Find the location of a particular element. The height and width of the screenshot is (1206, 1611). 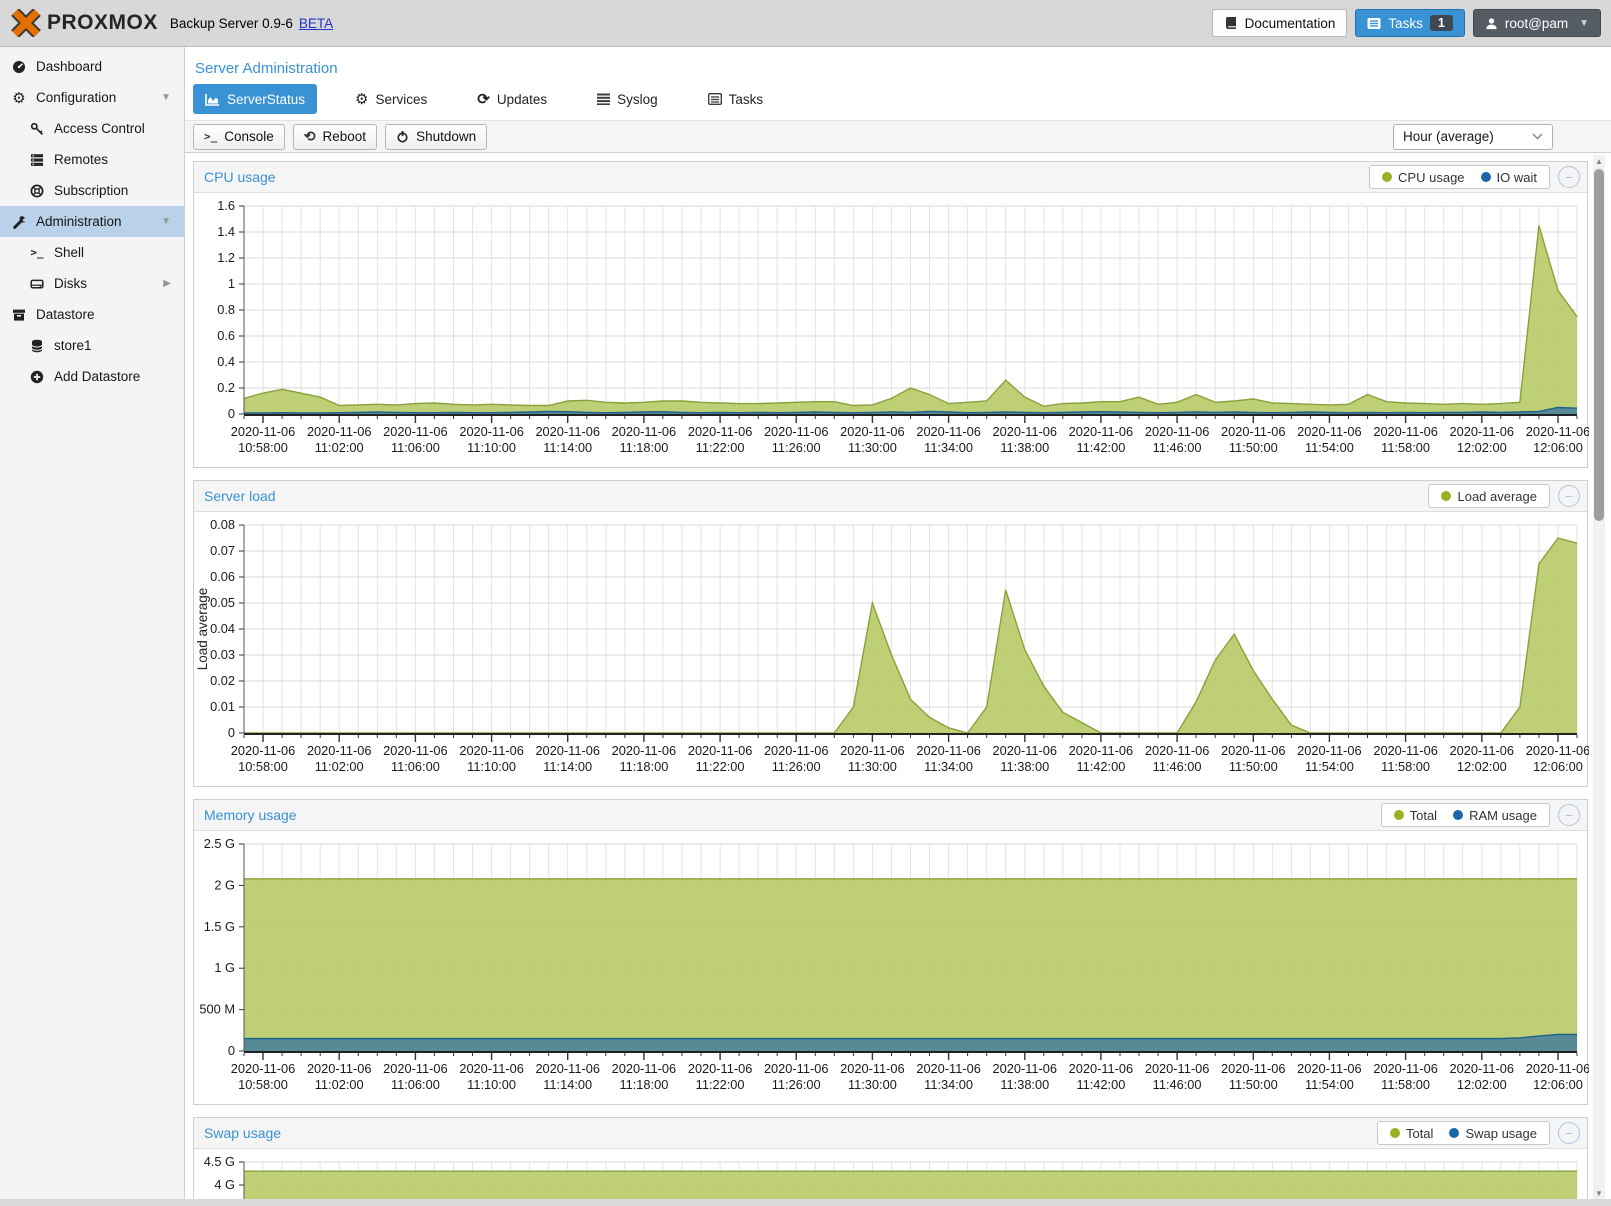

tab-services: ⚙ Services is located at coordinates (391, 99).